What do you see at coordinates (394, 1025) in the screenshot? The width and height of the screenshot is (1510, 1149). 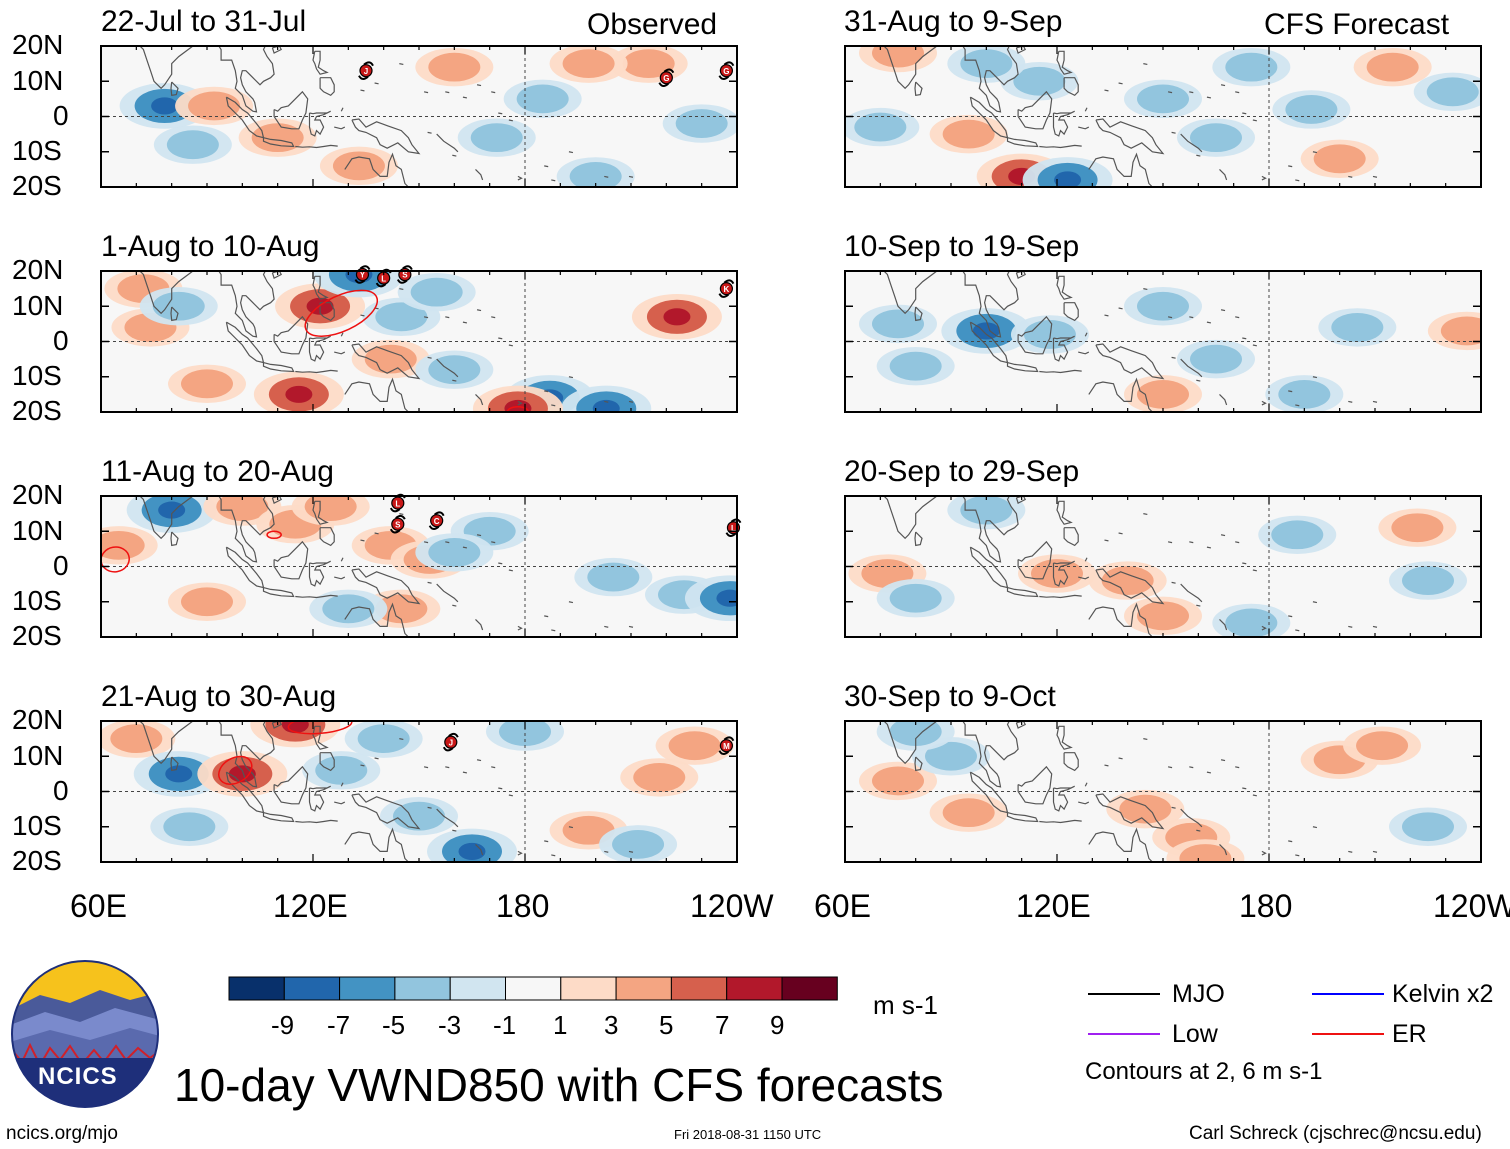 I see `colorbar-label: -5` at bounding box center [394, 1025].